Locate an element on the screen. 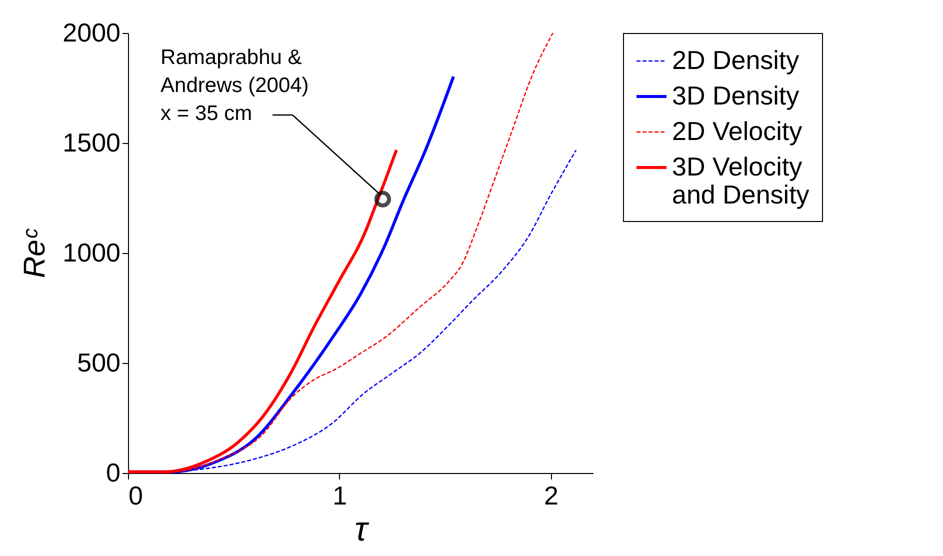  y-tick-label: 0 is located at coordinates (113, 473).